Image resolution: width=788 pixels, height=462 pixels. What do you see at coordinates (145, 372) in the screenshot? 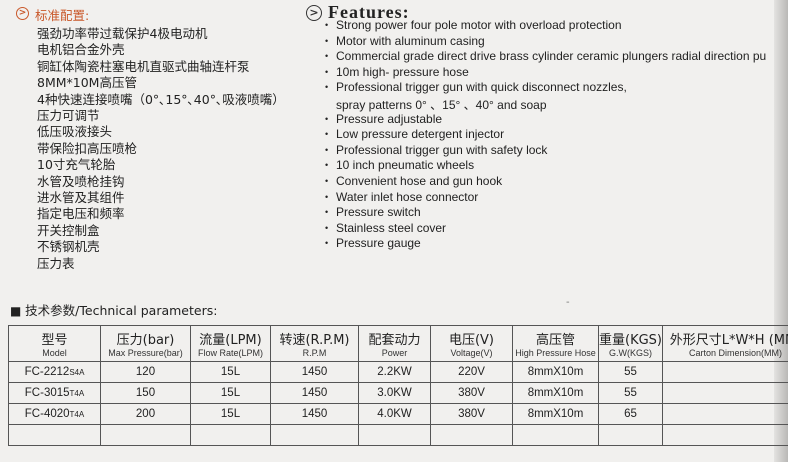
I see `data-cell: 120` at bounding box center [145, 372].